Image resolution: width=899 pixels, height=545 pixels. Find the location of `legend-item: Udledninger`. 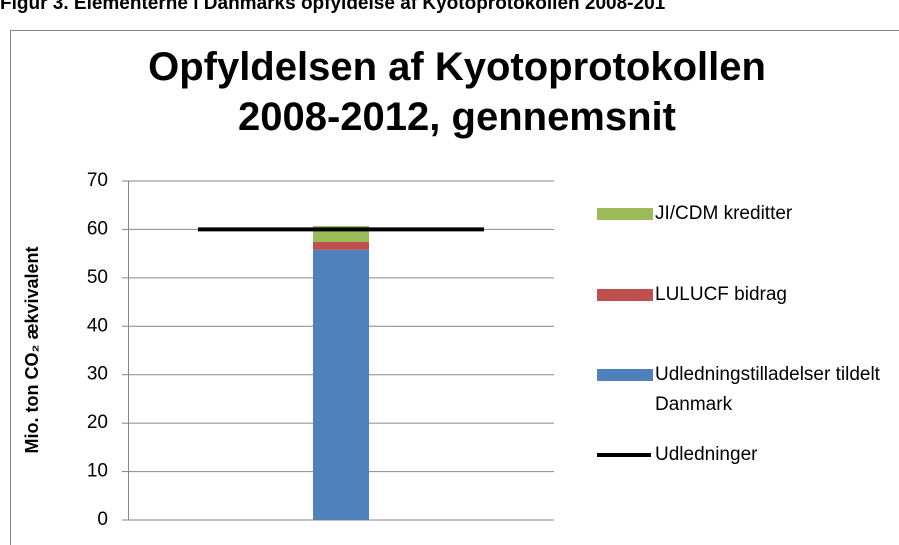

legend-item: Udledninger is located at coordinates (706, 454).